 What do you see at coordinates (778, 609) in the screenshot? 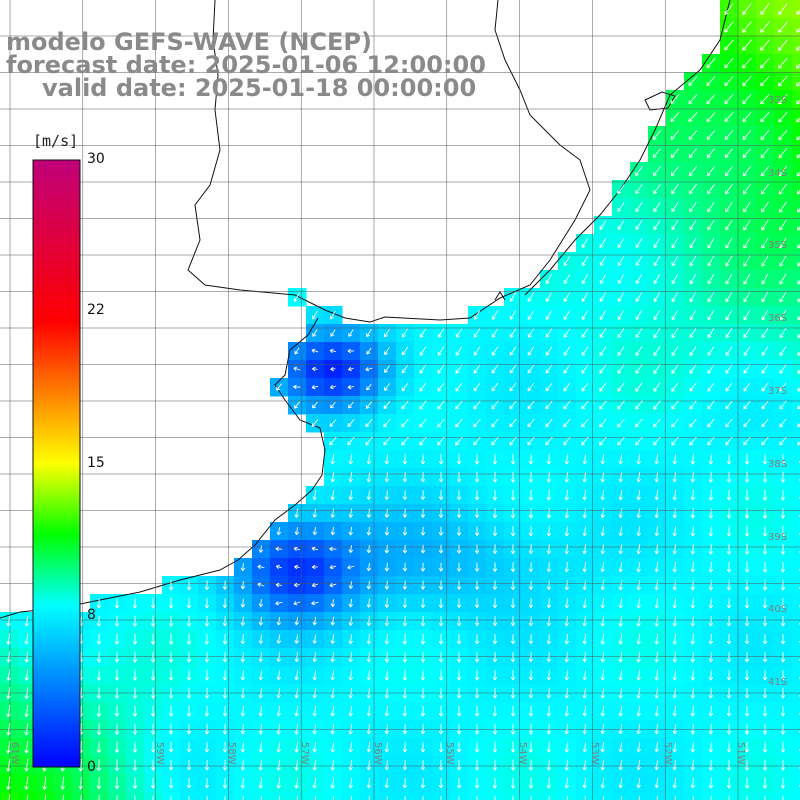
I see `latitude-label: 40S` at bounding box center [778, 609].